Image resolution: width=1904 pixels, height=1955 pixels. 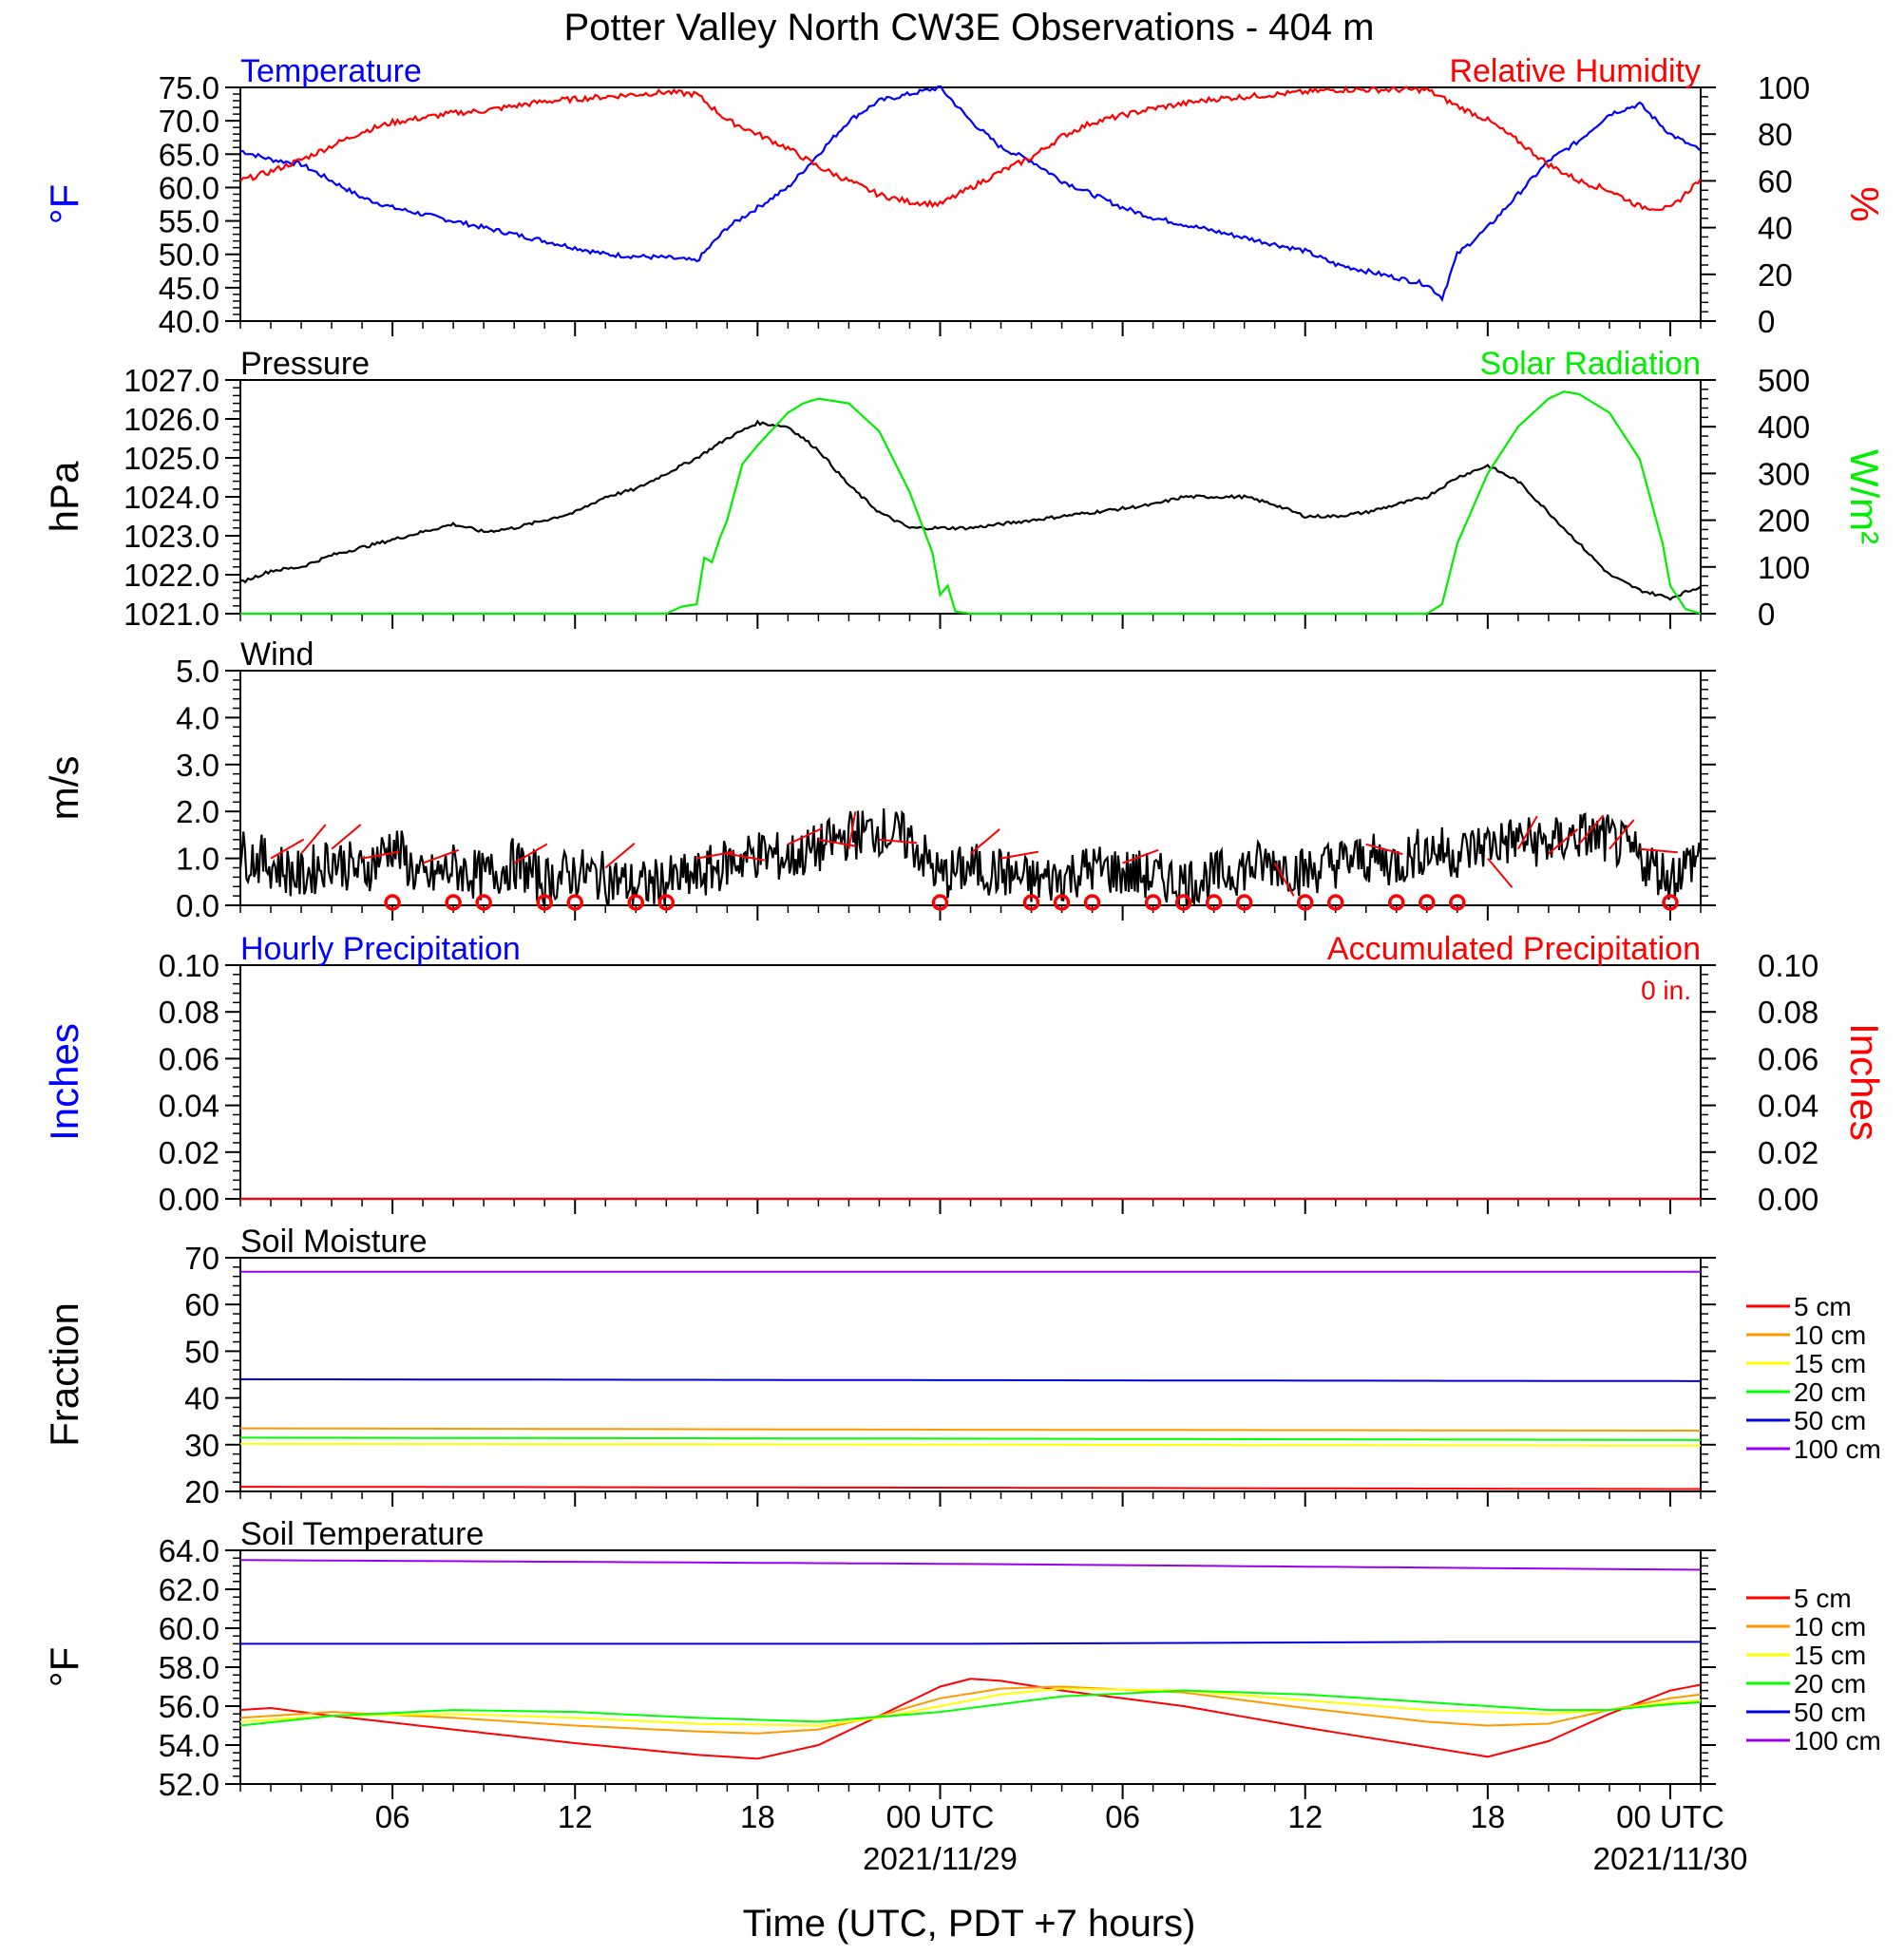 What do you see at coordinates (1784, 473) in the screenshot?
I see `y-tick-label-right: 300` at bounding box center [1784, 473].